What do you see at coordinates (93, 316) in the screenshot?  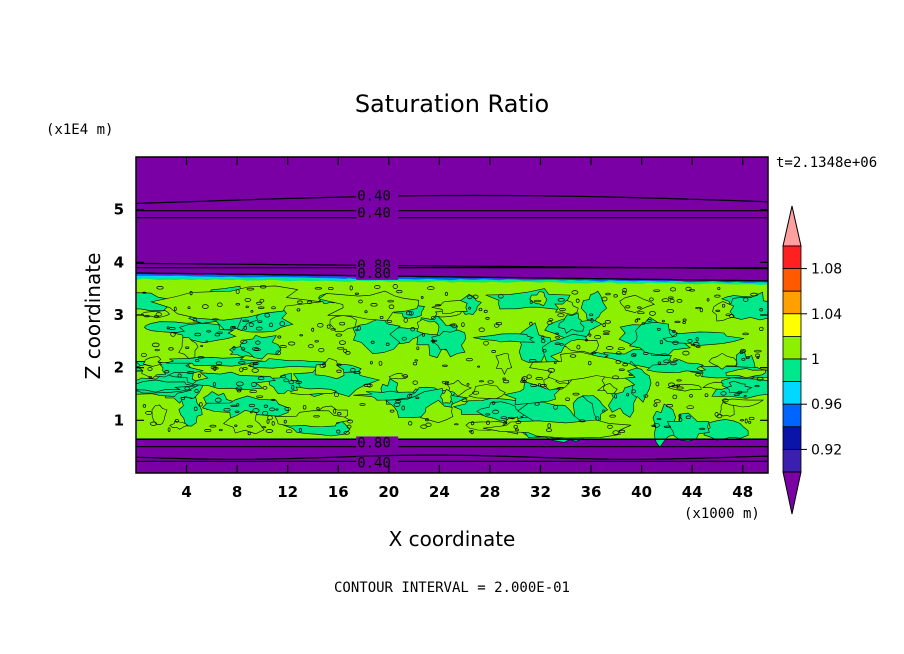 I see `y-axis-label: Z coordinate` at bounding box center [93, 316].